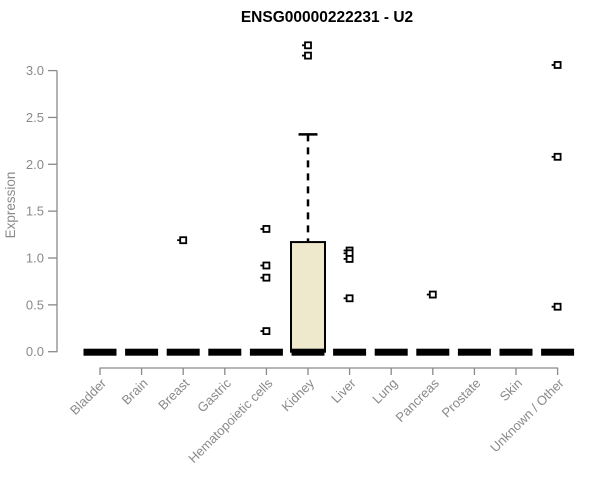 The image size is (600, 500). What do you see at coordinates (35, 258) in the screenshot?
I see `y-tick-label: 1.0` at bounding box center [35, 258].